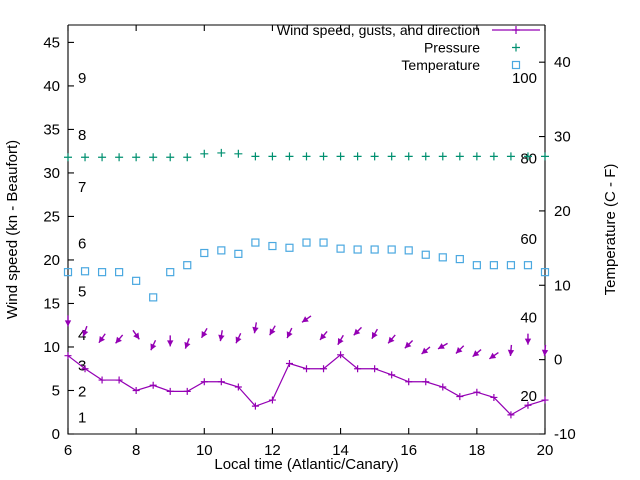 This screenshot has width=640, height=480. Describe the element at coordinates (477, 450) in the screenshot. I see `x-tick-label: 18` at that location.